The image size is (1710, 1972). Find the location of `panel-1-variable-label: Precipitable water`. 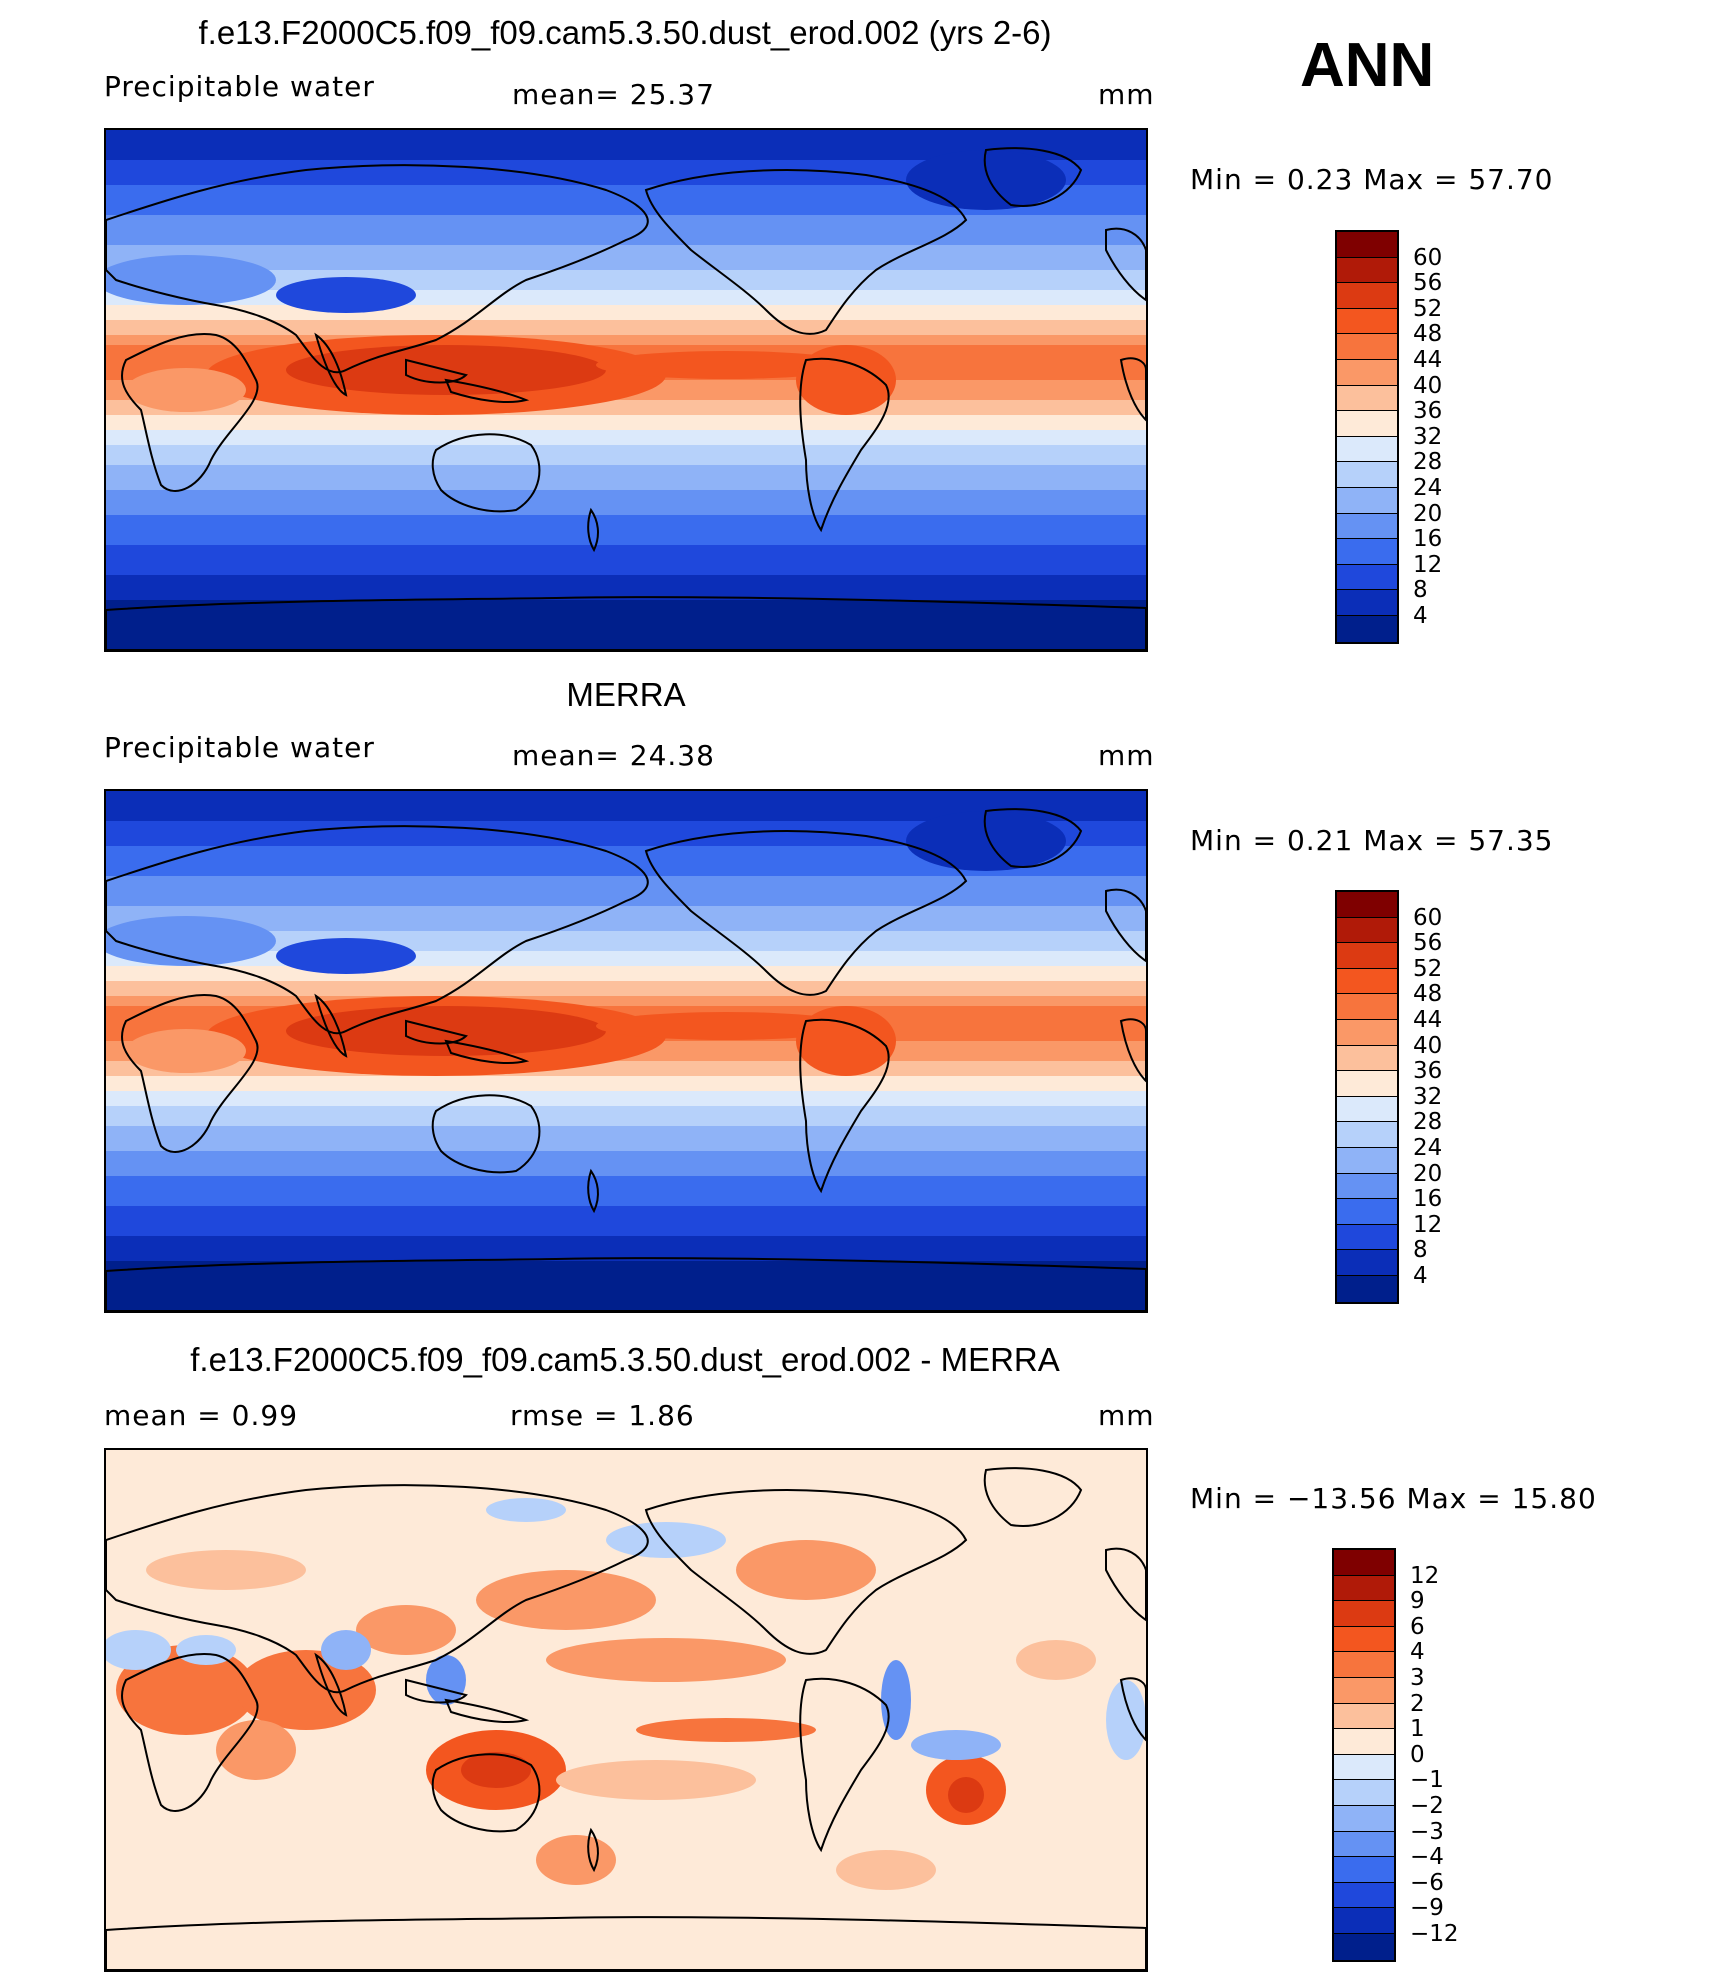

panel-1-variable-label: Precipitable water is located at coordinates (239, 86).